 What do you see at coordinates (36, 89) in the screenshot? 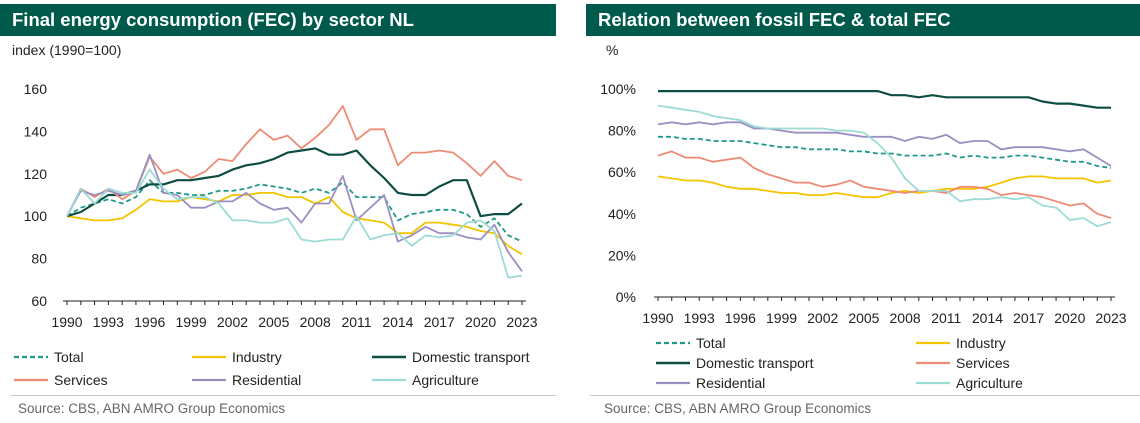
I see `y-tick-label: 160` at bounding box center [36, 89].